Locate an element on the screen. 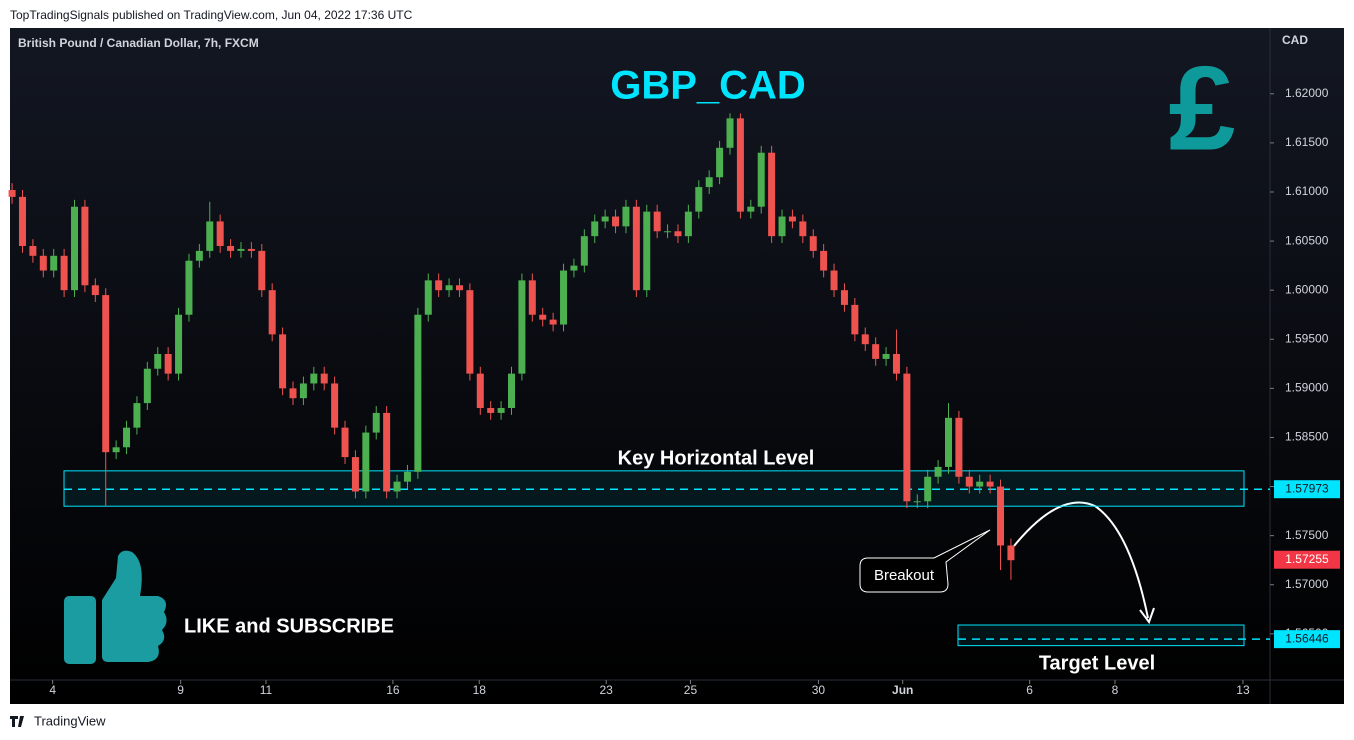 The image size is (1354, 740). y-tick-label: 1.61500 is located at coordinates (1307, 142).